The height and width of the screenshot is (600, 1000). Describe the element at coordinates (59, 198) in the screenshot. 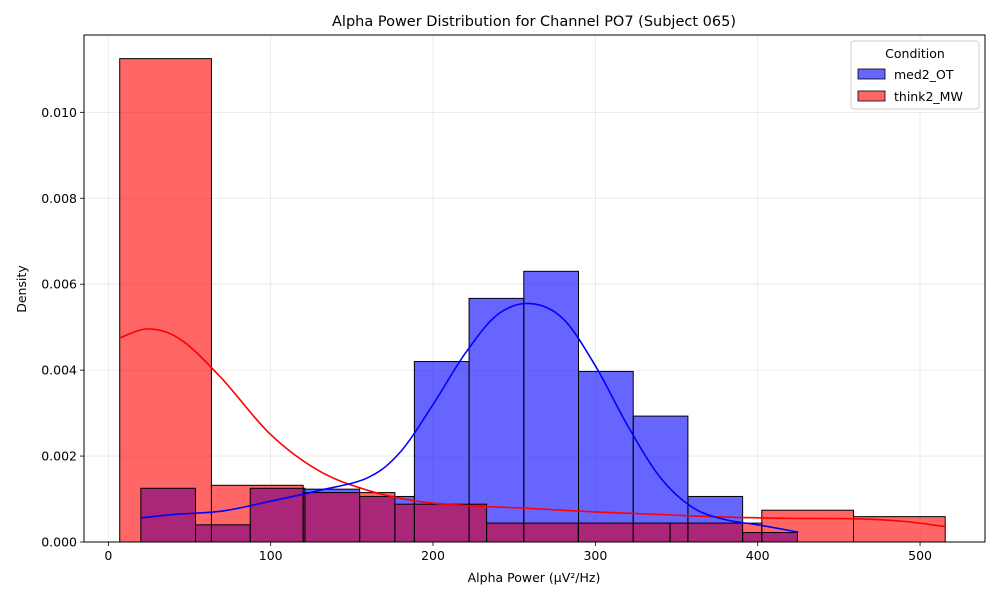

I see `y-tick-label: 0.008` at that location.